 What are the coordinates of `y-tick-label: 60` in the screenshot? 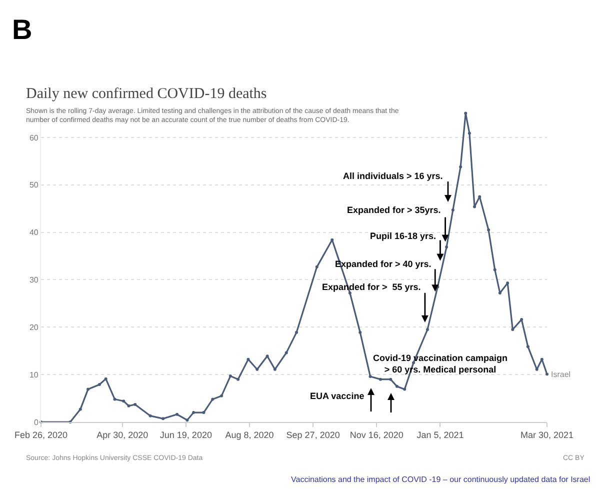 It's located at (34, 137).